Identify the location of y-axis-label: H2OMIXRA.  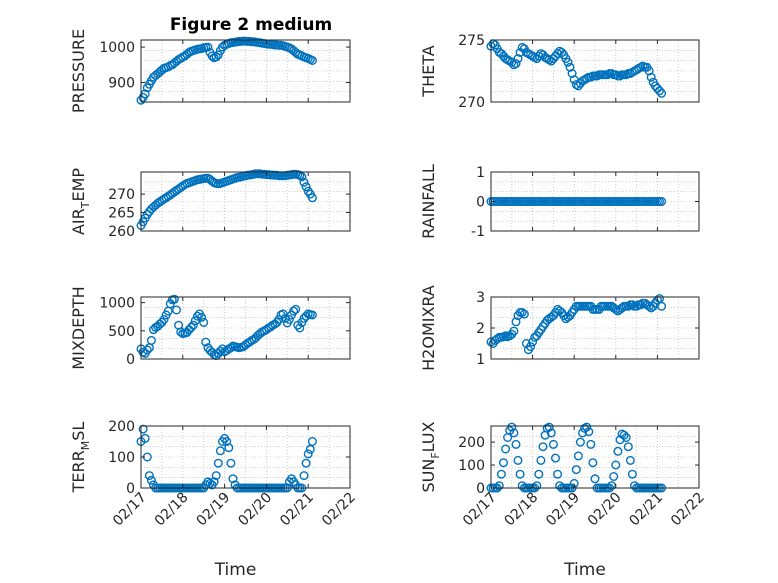
(428, 328).